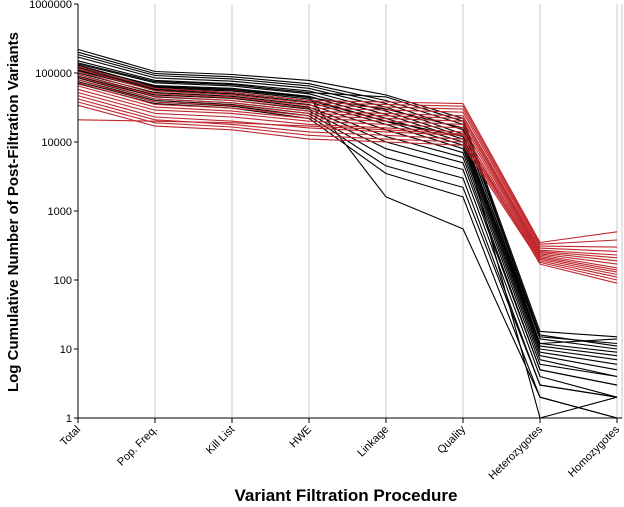 The image size is (624, 507). What do you see at coordinates (60, 212) in the screenshot?
I see `y-tick-label: 1000` at bounding box center [60, 212].